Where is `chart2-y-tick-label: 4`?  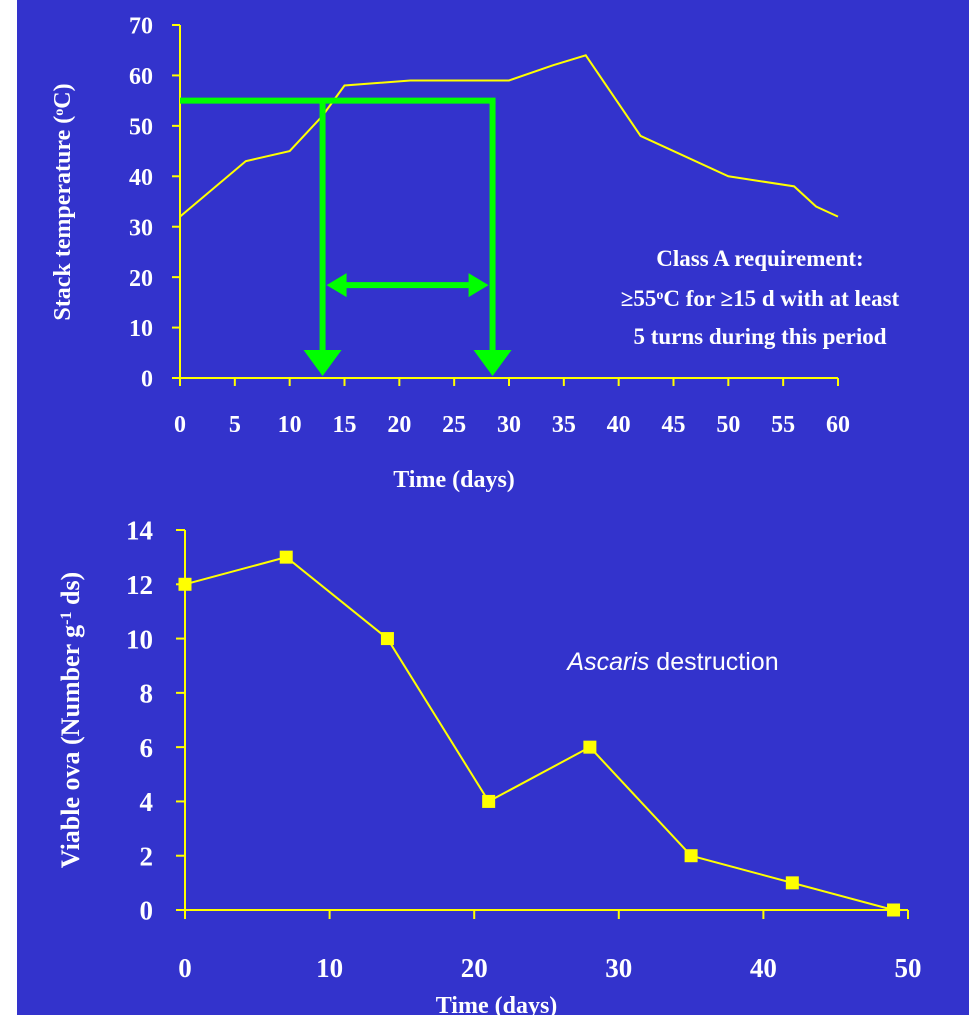 chart2-y-tick-label: 4 is located at coordinates (147, 802).